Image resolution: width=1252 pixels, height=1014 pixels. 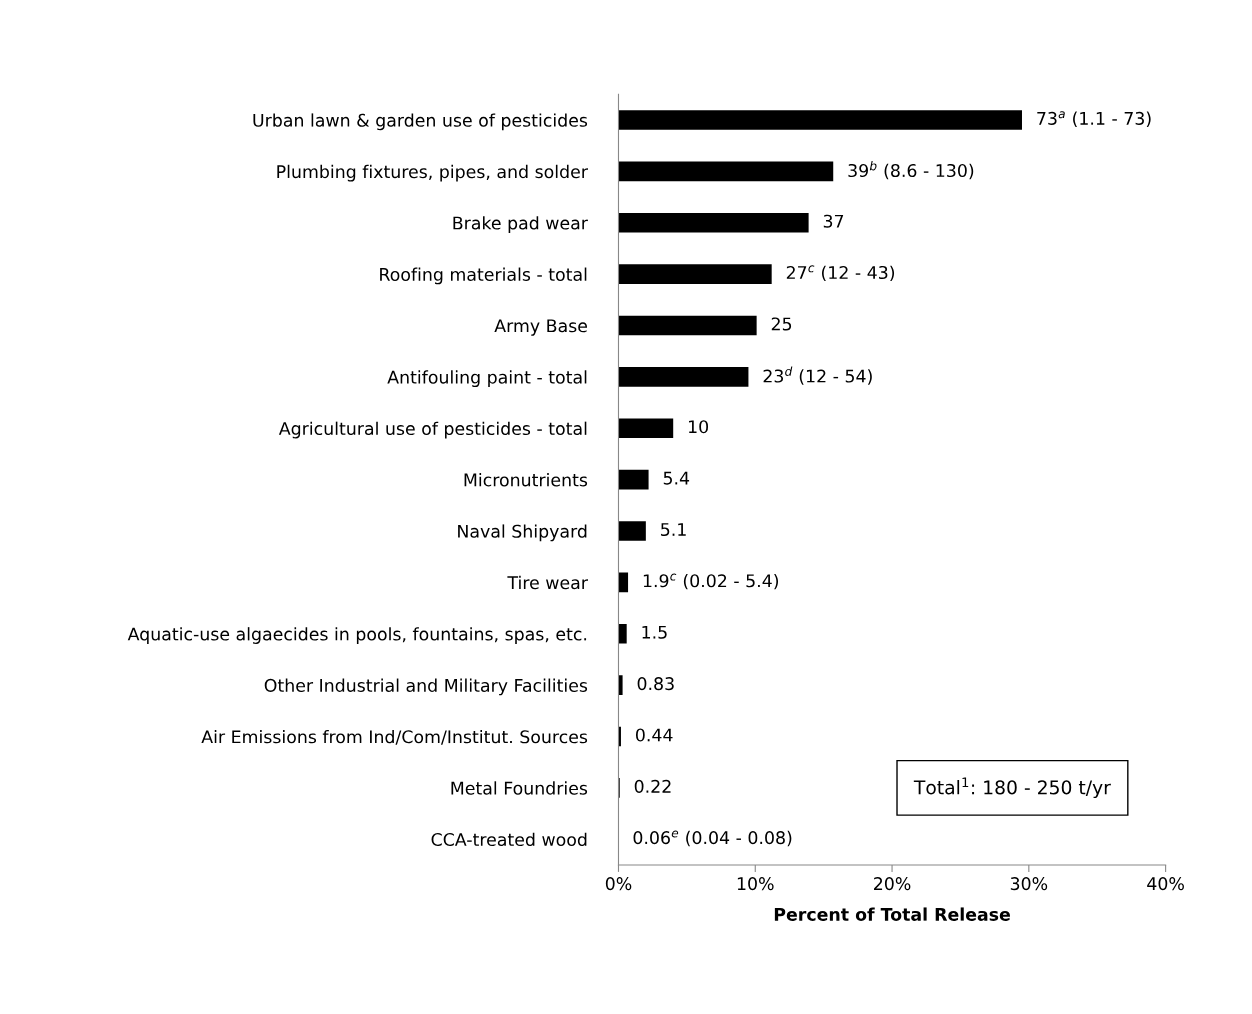 What do you see at coordinates (509, 839) in the screenshot?
I see `y-tick-label: CCA-treated wood` at bounding box center [509, 839].